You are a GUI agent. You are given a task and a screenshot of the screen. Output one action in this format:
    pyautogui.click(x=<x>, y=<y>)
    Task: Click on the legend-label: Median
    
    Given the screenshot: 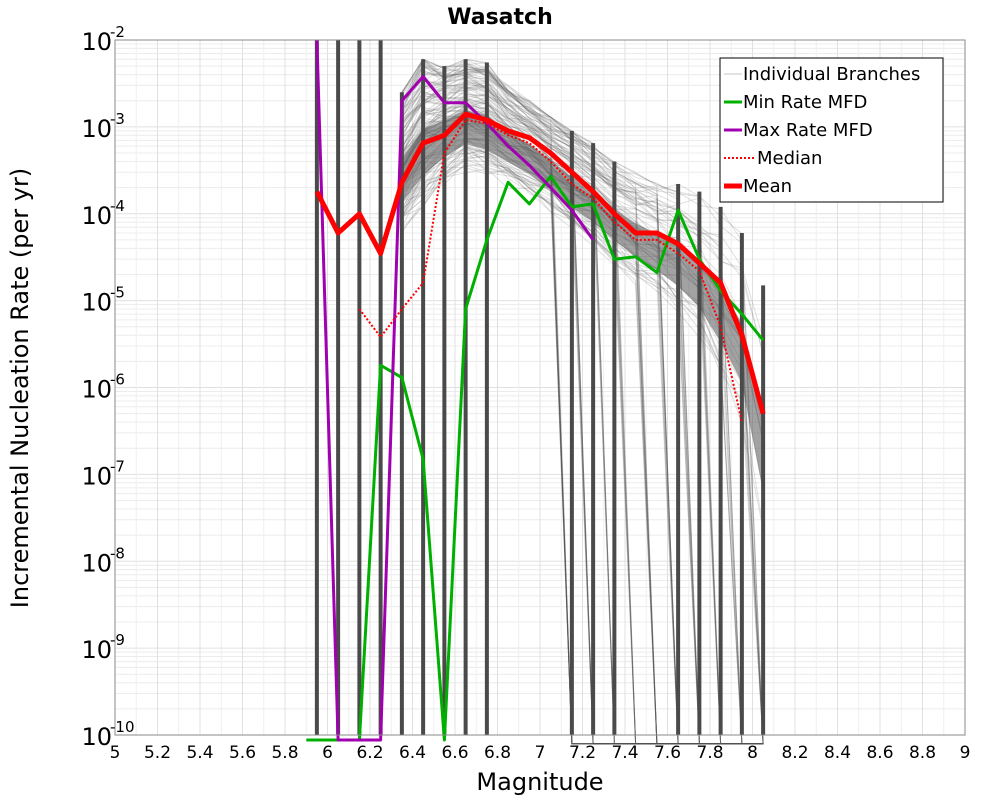 What is the action you would take?
    pyautogui.click(x=789, y=158)
    